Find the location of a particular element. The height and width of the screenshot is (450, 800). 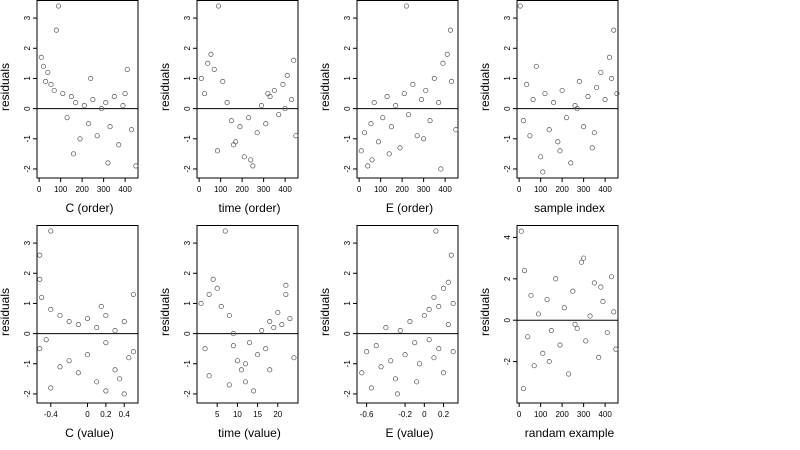

x-tick-label: 200 is located at coordinates (82, 189).